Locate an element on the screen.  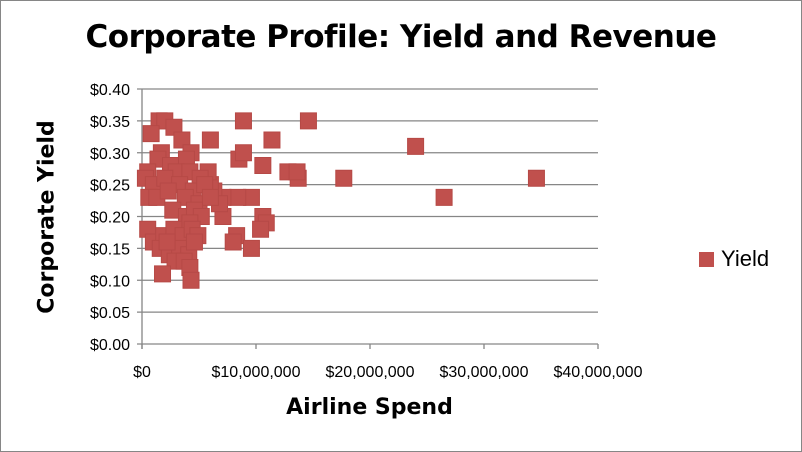
x-tick-label: $30,000,000 is located at coordinates (484, 372).